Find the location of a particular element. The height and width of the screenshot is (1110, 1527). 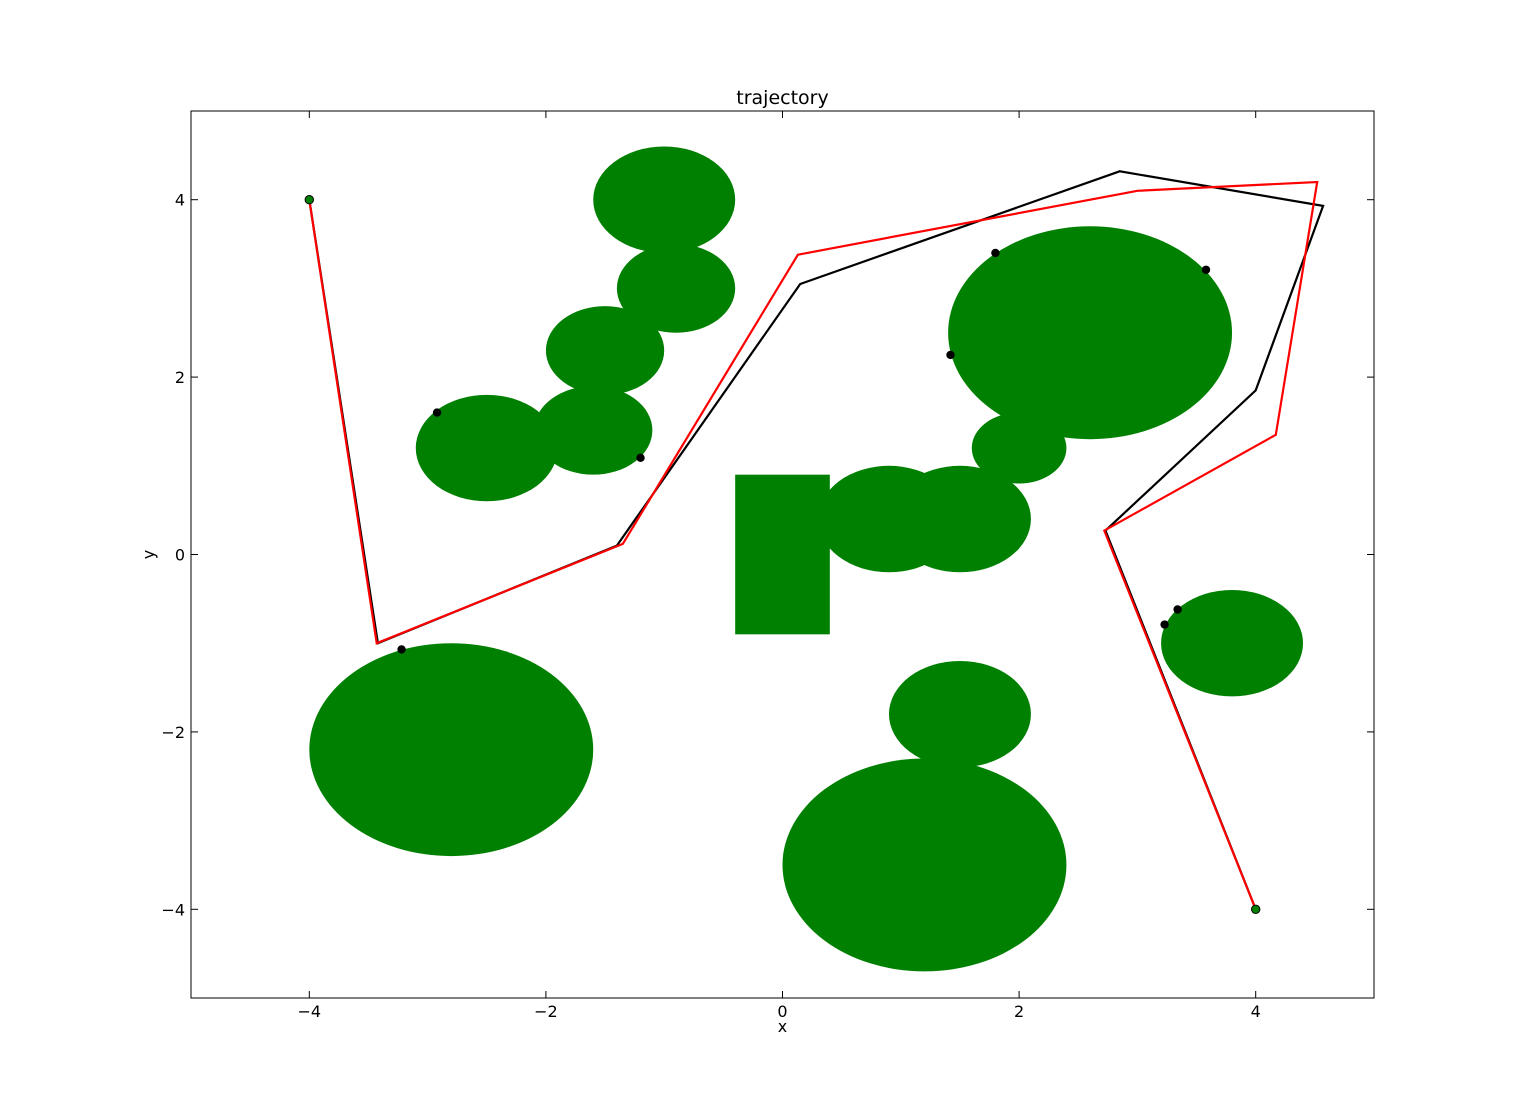

start-point is located at coordinates (309, 200).